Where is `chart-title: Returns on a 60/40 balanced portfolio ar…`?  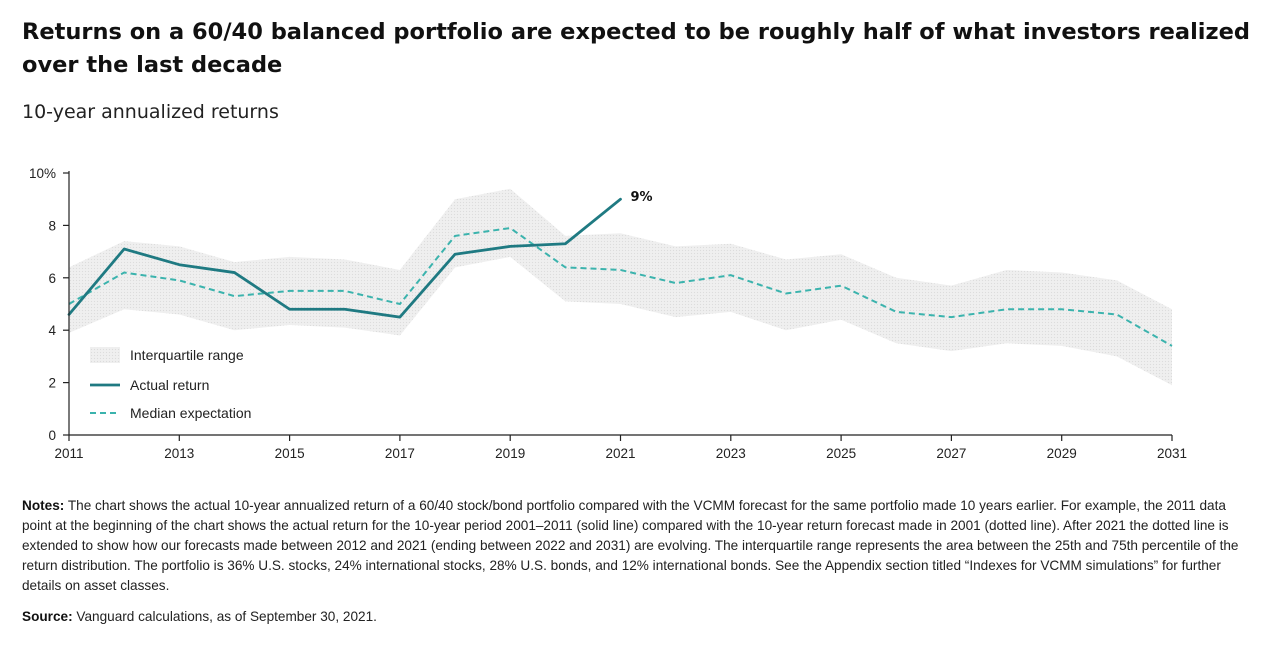 chart-title: Returns on a 60/40 balanced portfolio ar… is located at coordinates (636, 48).